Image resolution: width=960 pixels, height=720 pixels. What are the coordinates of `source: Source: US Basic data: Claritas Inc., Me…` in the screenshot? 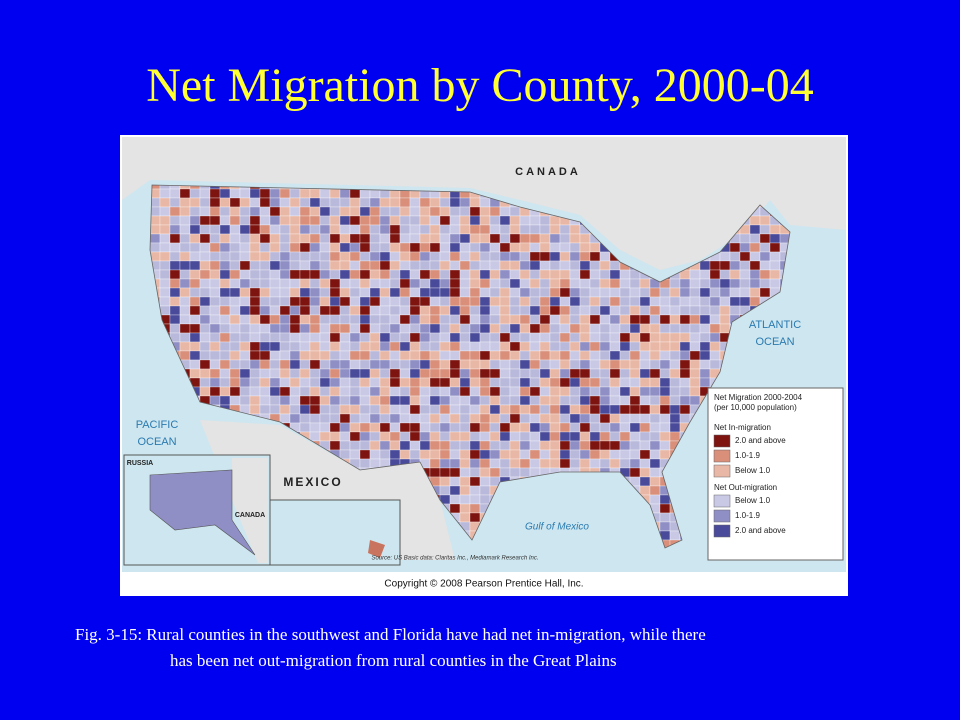 It's located at (454, 559).